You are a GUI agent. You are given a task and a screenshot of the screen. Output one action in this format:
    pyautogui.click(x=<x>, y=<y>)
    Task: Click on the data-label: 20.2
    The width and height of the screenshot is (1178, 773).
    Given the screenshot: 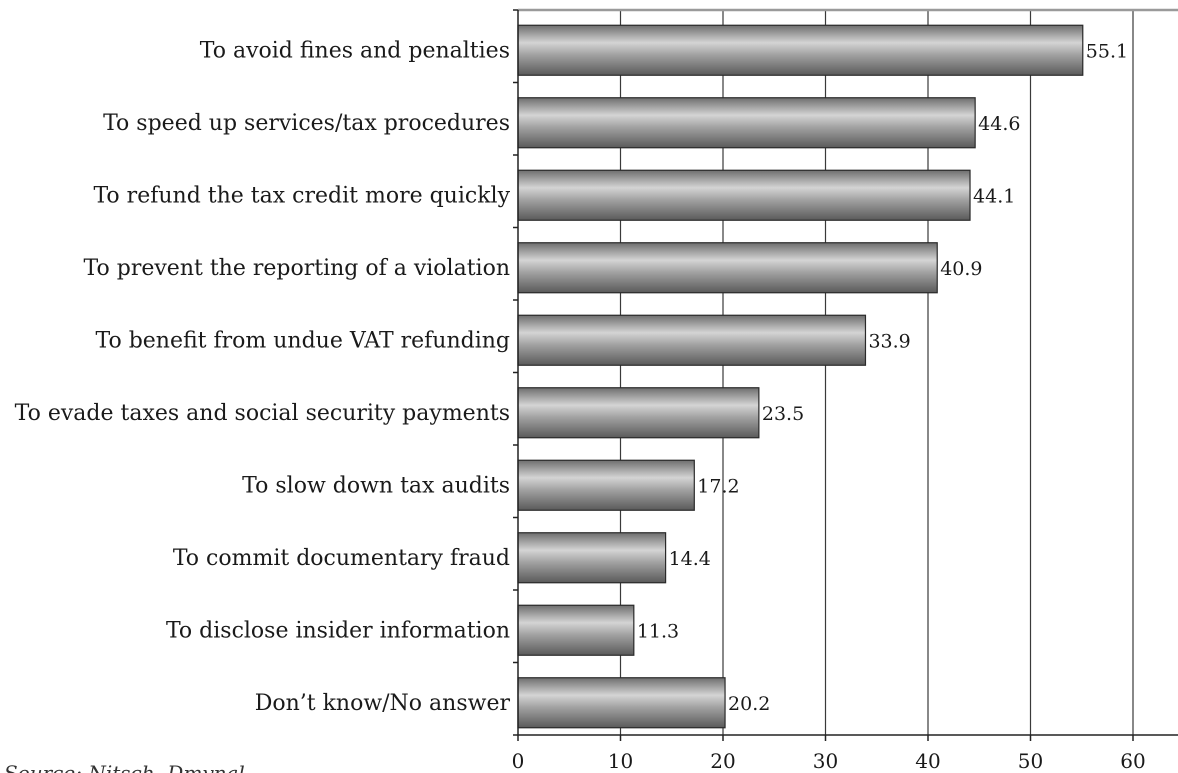 What is the action you would take?
    pyautogui.click(x=749, y=704)
    